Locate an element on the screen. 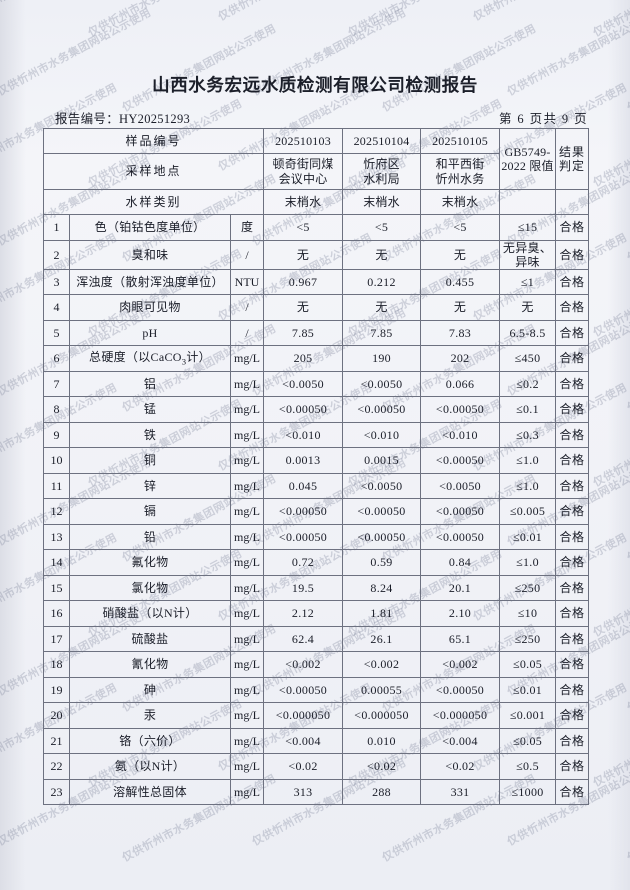 Image resolution: width=630 pixels, height=890 pixels. row-item-name: pH is located at coordinates (150, 333).